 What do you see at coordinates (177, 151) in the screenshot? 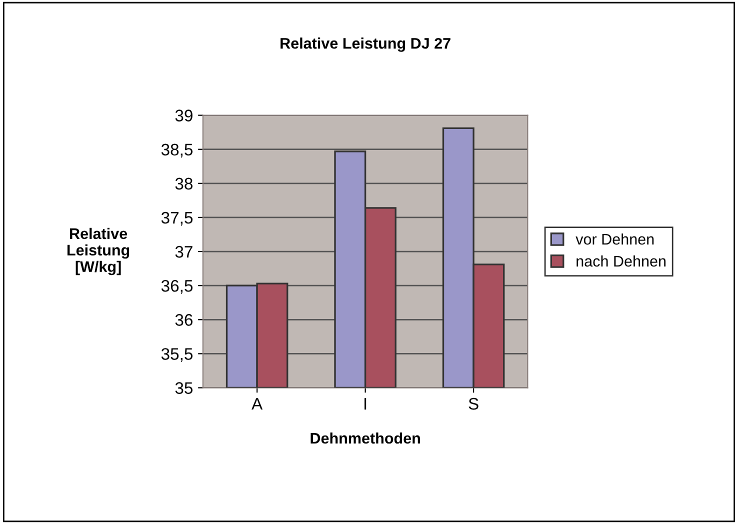
I see `y-tick-label: 38,5` at bounding box center [177, 151].